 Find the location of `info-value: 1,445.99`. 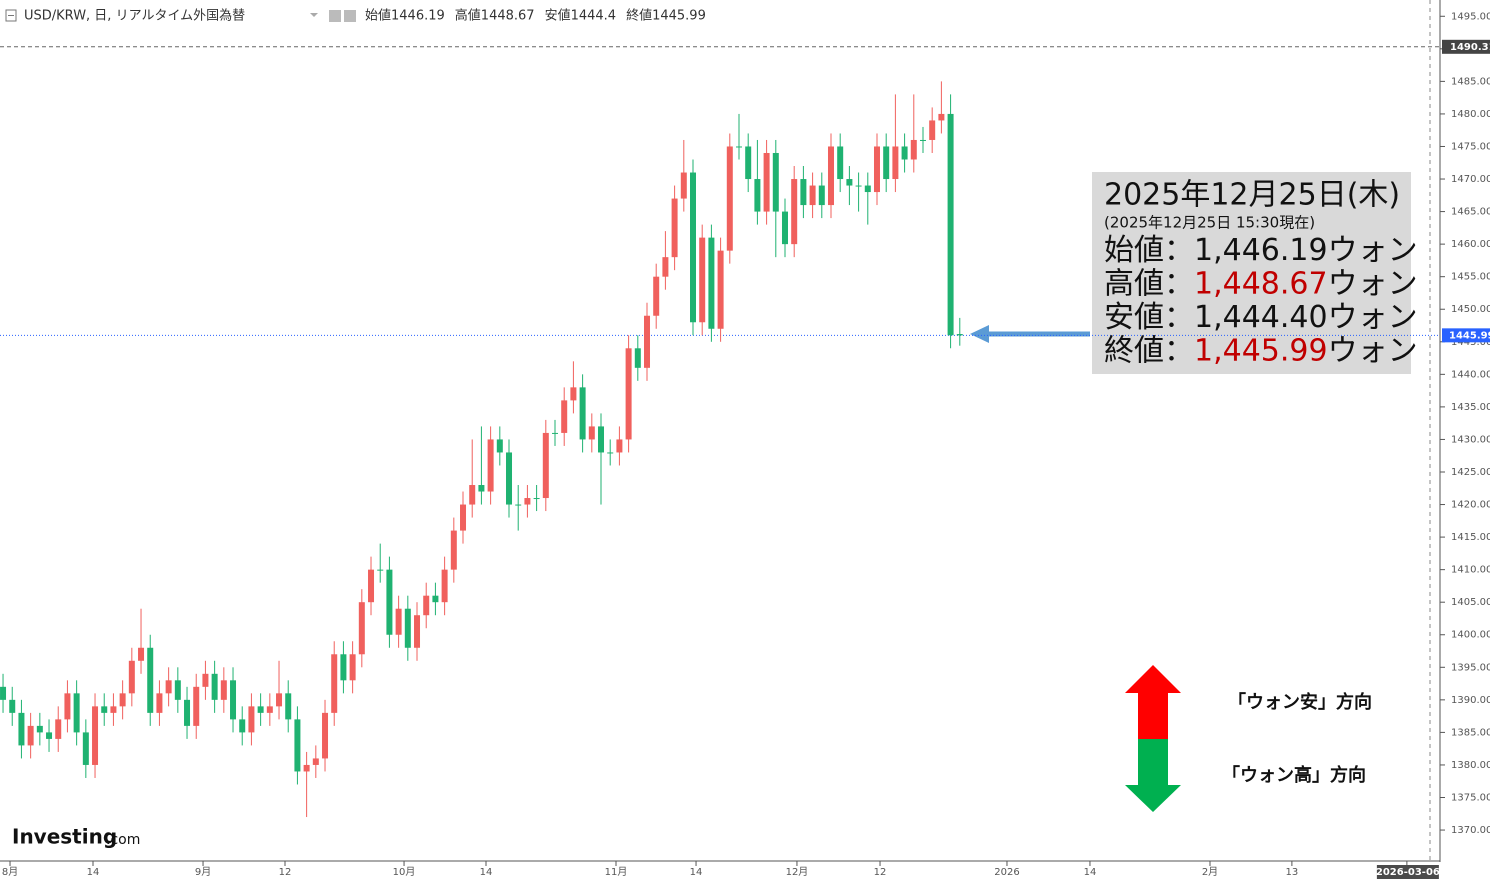

info-value: 1,445.99 is located at coordinates (1261, 350).